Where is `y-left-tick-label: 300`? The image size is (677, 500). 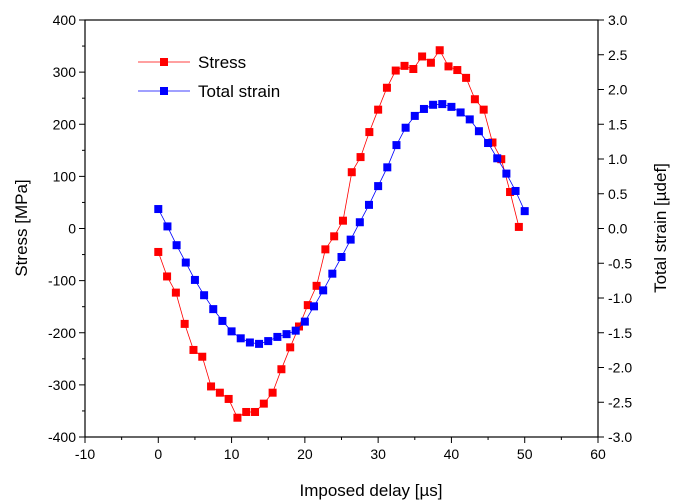 y-left-tick-label: 300 is located at coordinates (65, 72).